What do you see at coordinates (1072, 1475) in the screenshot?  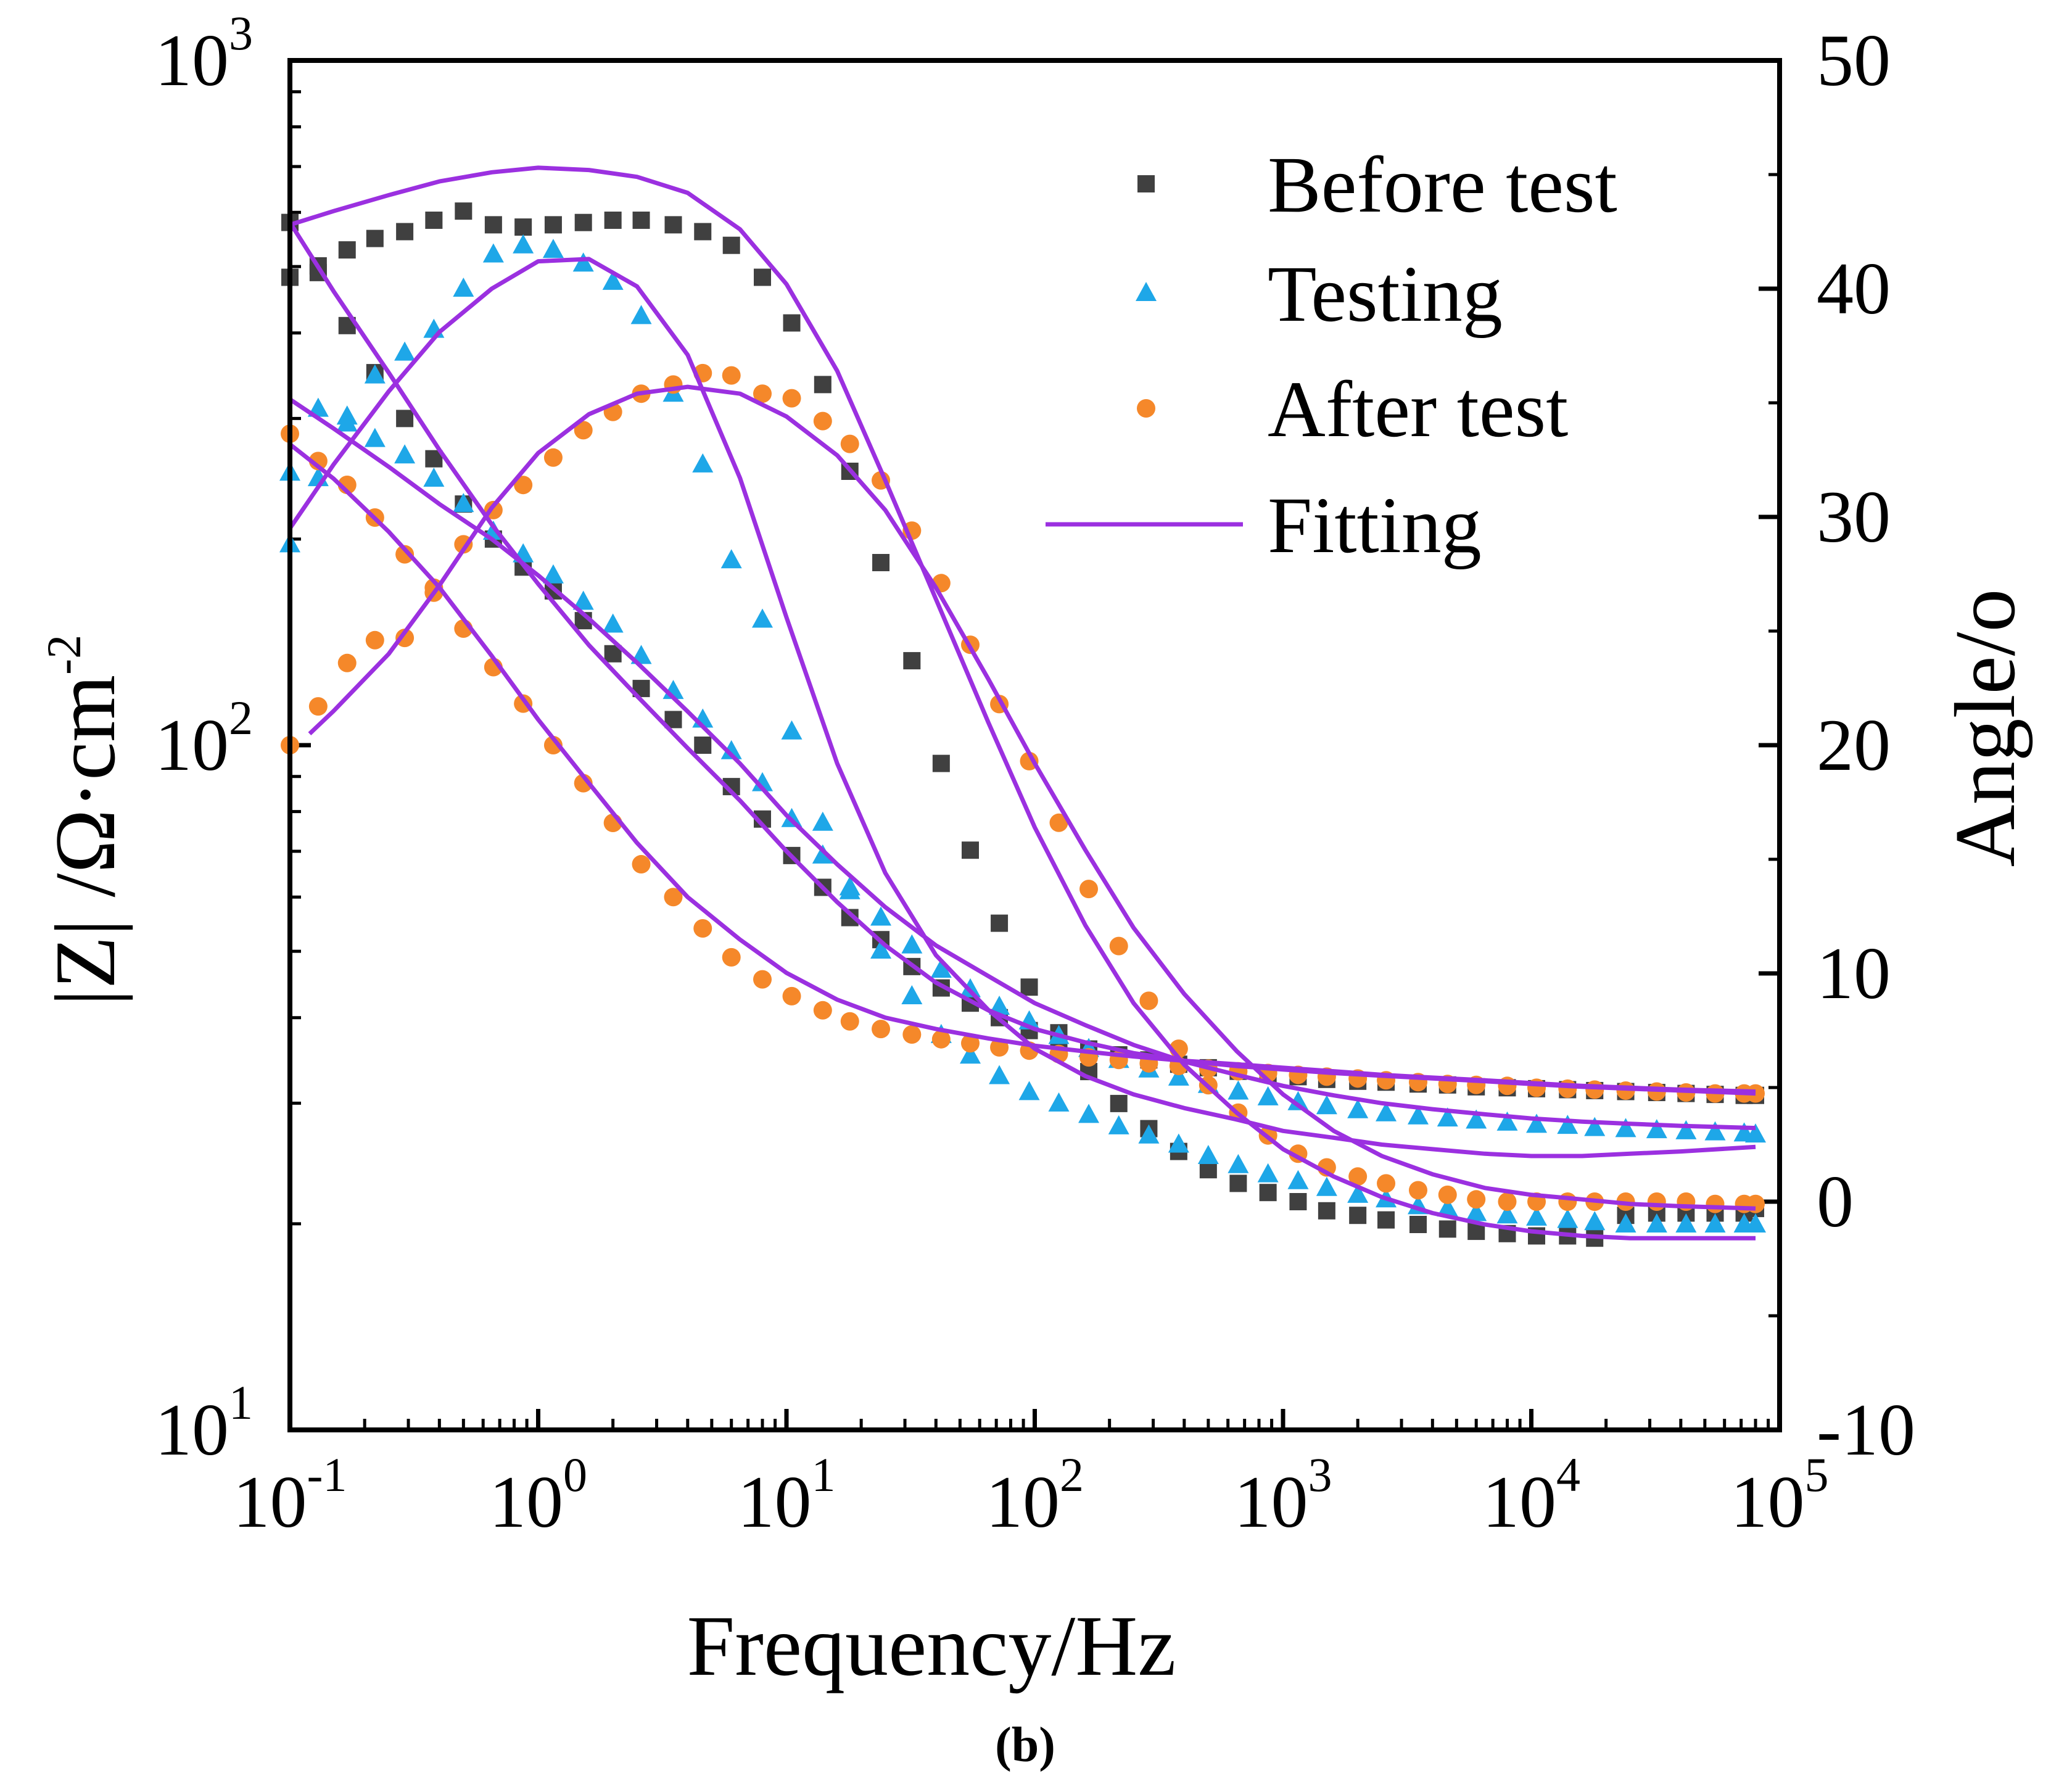 I see `x-tick-exp: 2` at bounding box center [1072, 1475].